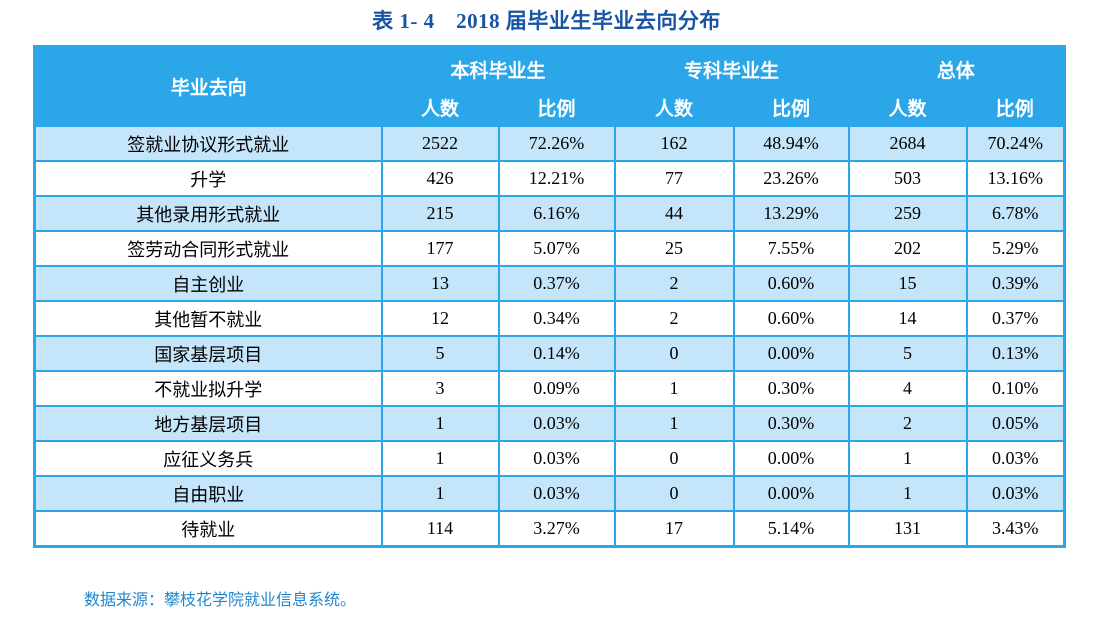  I want to click on value-cell: 12, so click(440, 318).